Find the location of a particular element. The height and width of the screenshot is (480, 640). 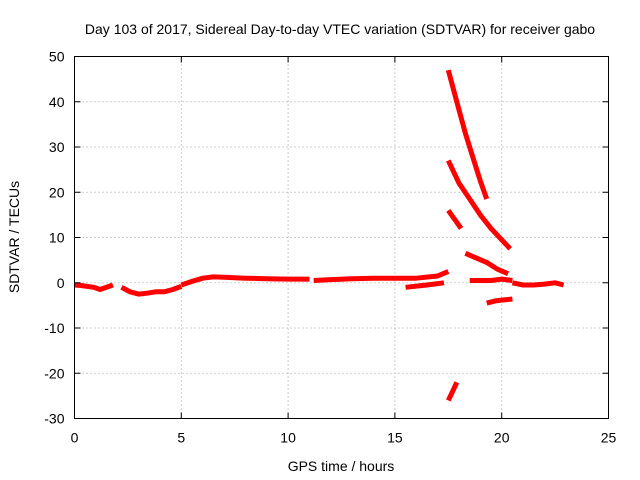

y-tick-label: 50 is located at coordinates (57, 57).